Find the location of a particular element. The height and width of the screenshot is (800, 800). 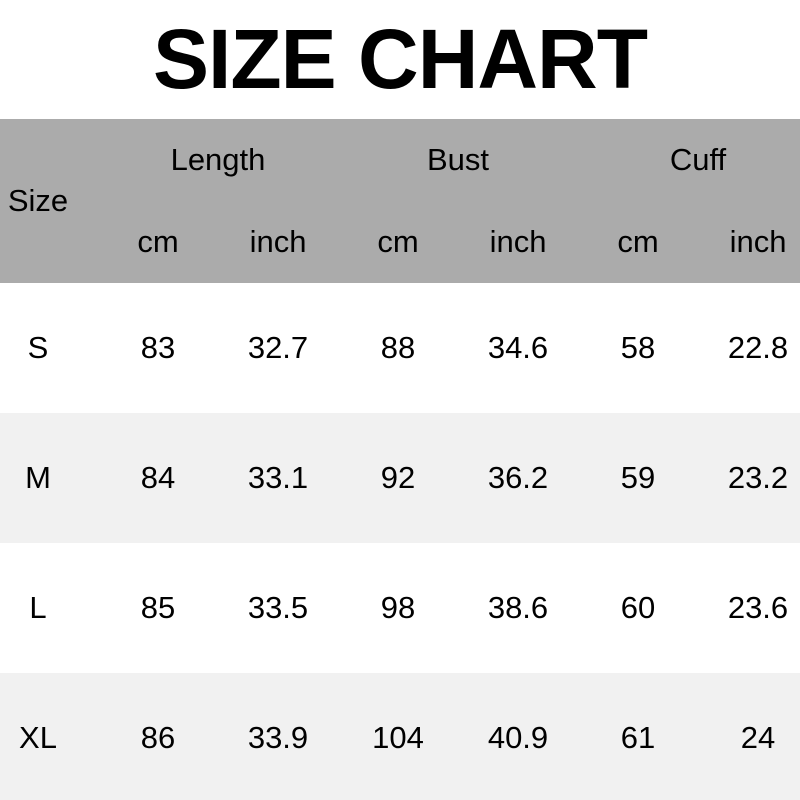

length-cm-value: 83 is located at coordinates (158, 347).